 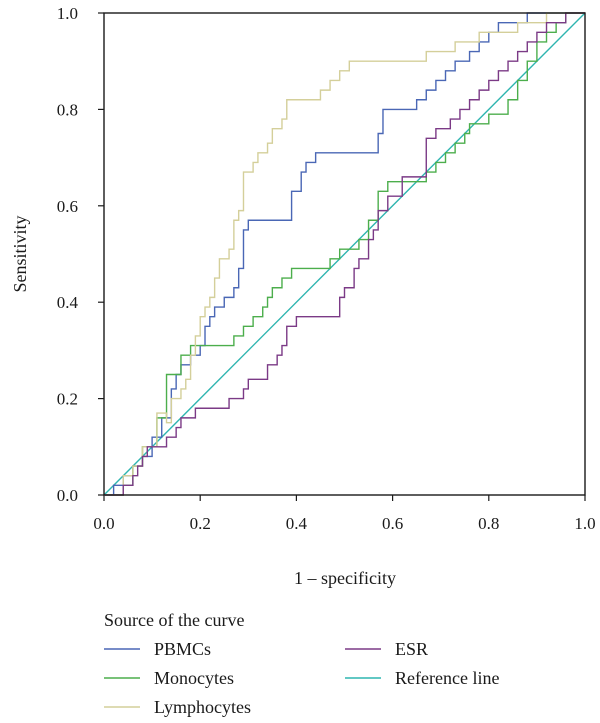 What do you see at coordinates (67, 109) in the screenshot?
I see `y-tick-label: 0.8` at bounding box center [67, 109].